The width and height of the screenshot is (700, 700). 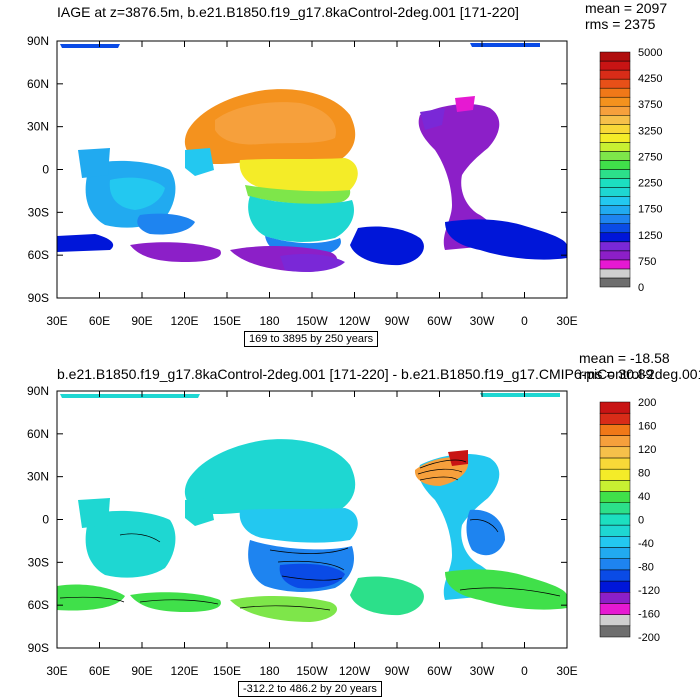 What do you see at coordinates (90, 46) in the screenshot?
I see `arctic-strip-left` at bounding box center [90, 46].